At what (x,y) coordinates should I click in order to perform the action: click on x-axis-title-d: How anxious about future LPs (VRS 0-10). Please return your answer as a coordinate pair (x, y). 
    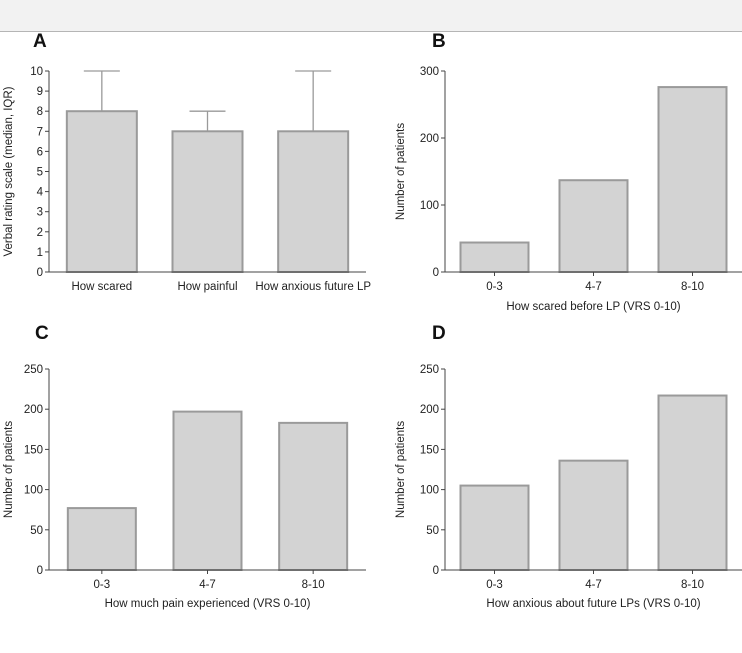
    Looking at the image, I should click on (593, 604).